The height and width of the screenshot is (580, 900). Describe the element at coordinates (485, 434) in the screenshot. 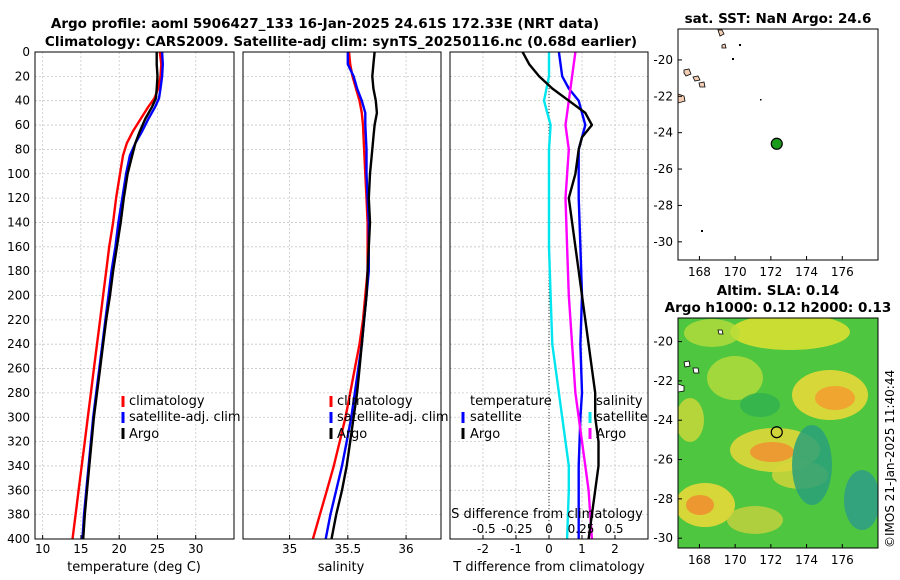

I see `legend-t-argo: Argo` at that location.